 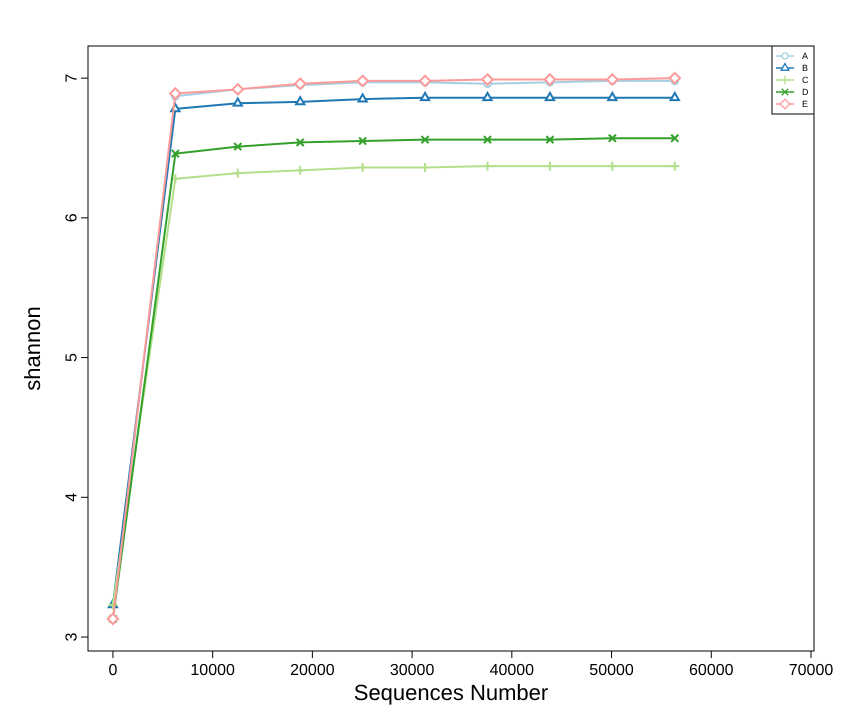 What do you see at coordinates (72, 78) in the screenshot?
I see `y-tick-label: 7` at bounding box center [72, 78].